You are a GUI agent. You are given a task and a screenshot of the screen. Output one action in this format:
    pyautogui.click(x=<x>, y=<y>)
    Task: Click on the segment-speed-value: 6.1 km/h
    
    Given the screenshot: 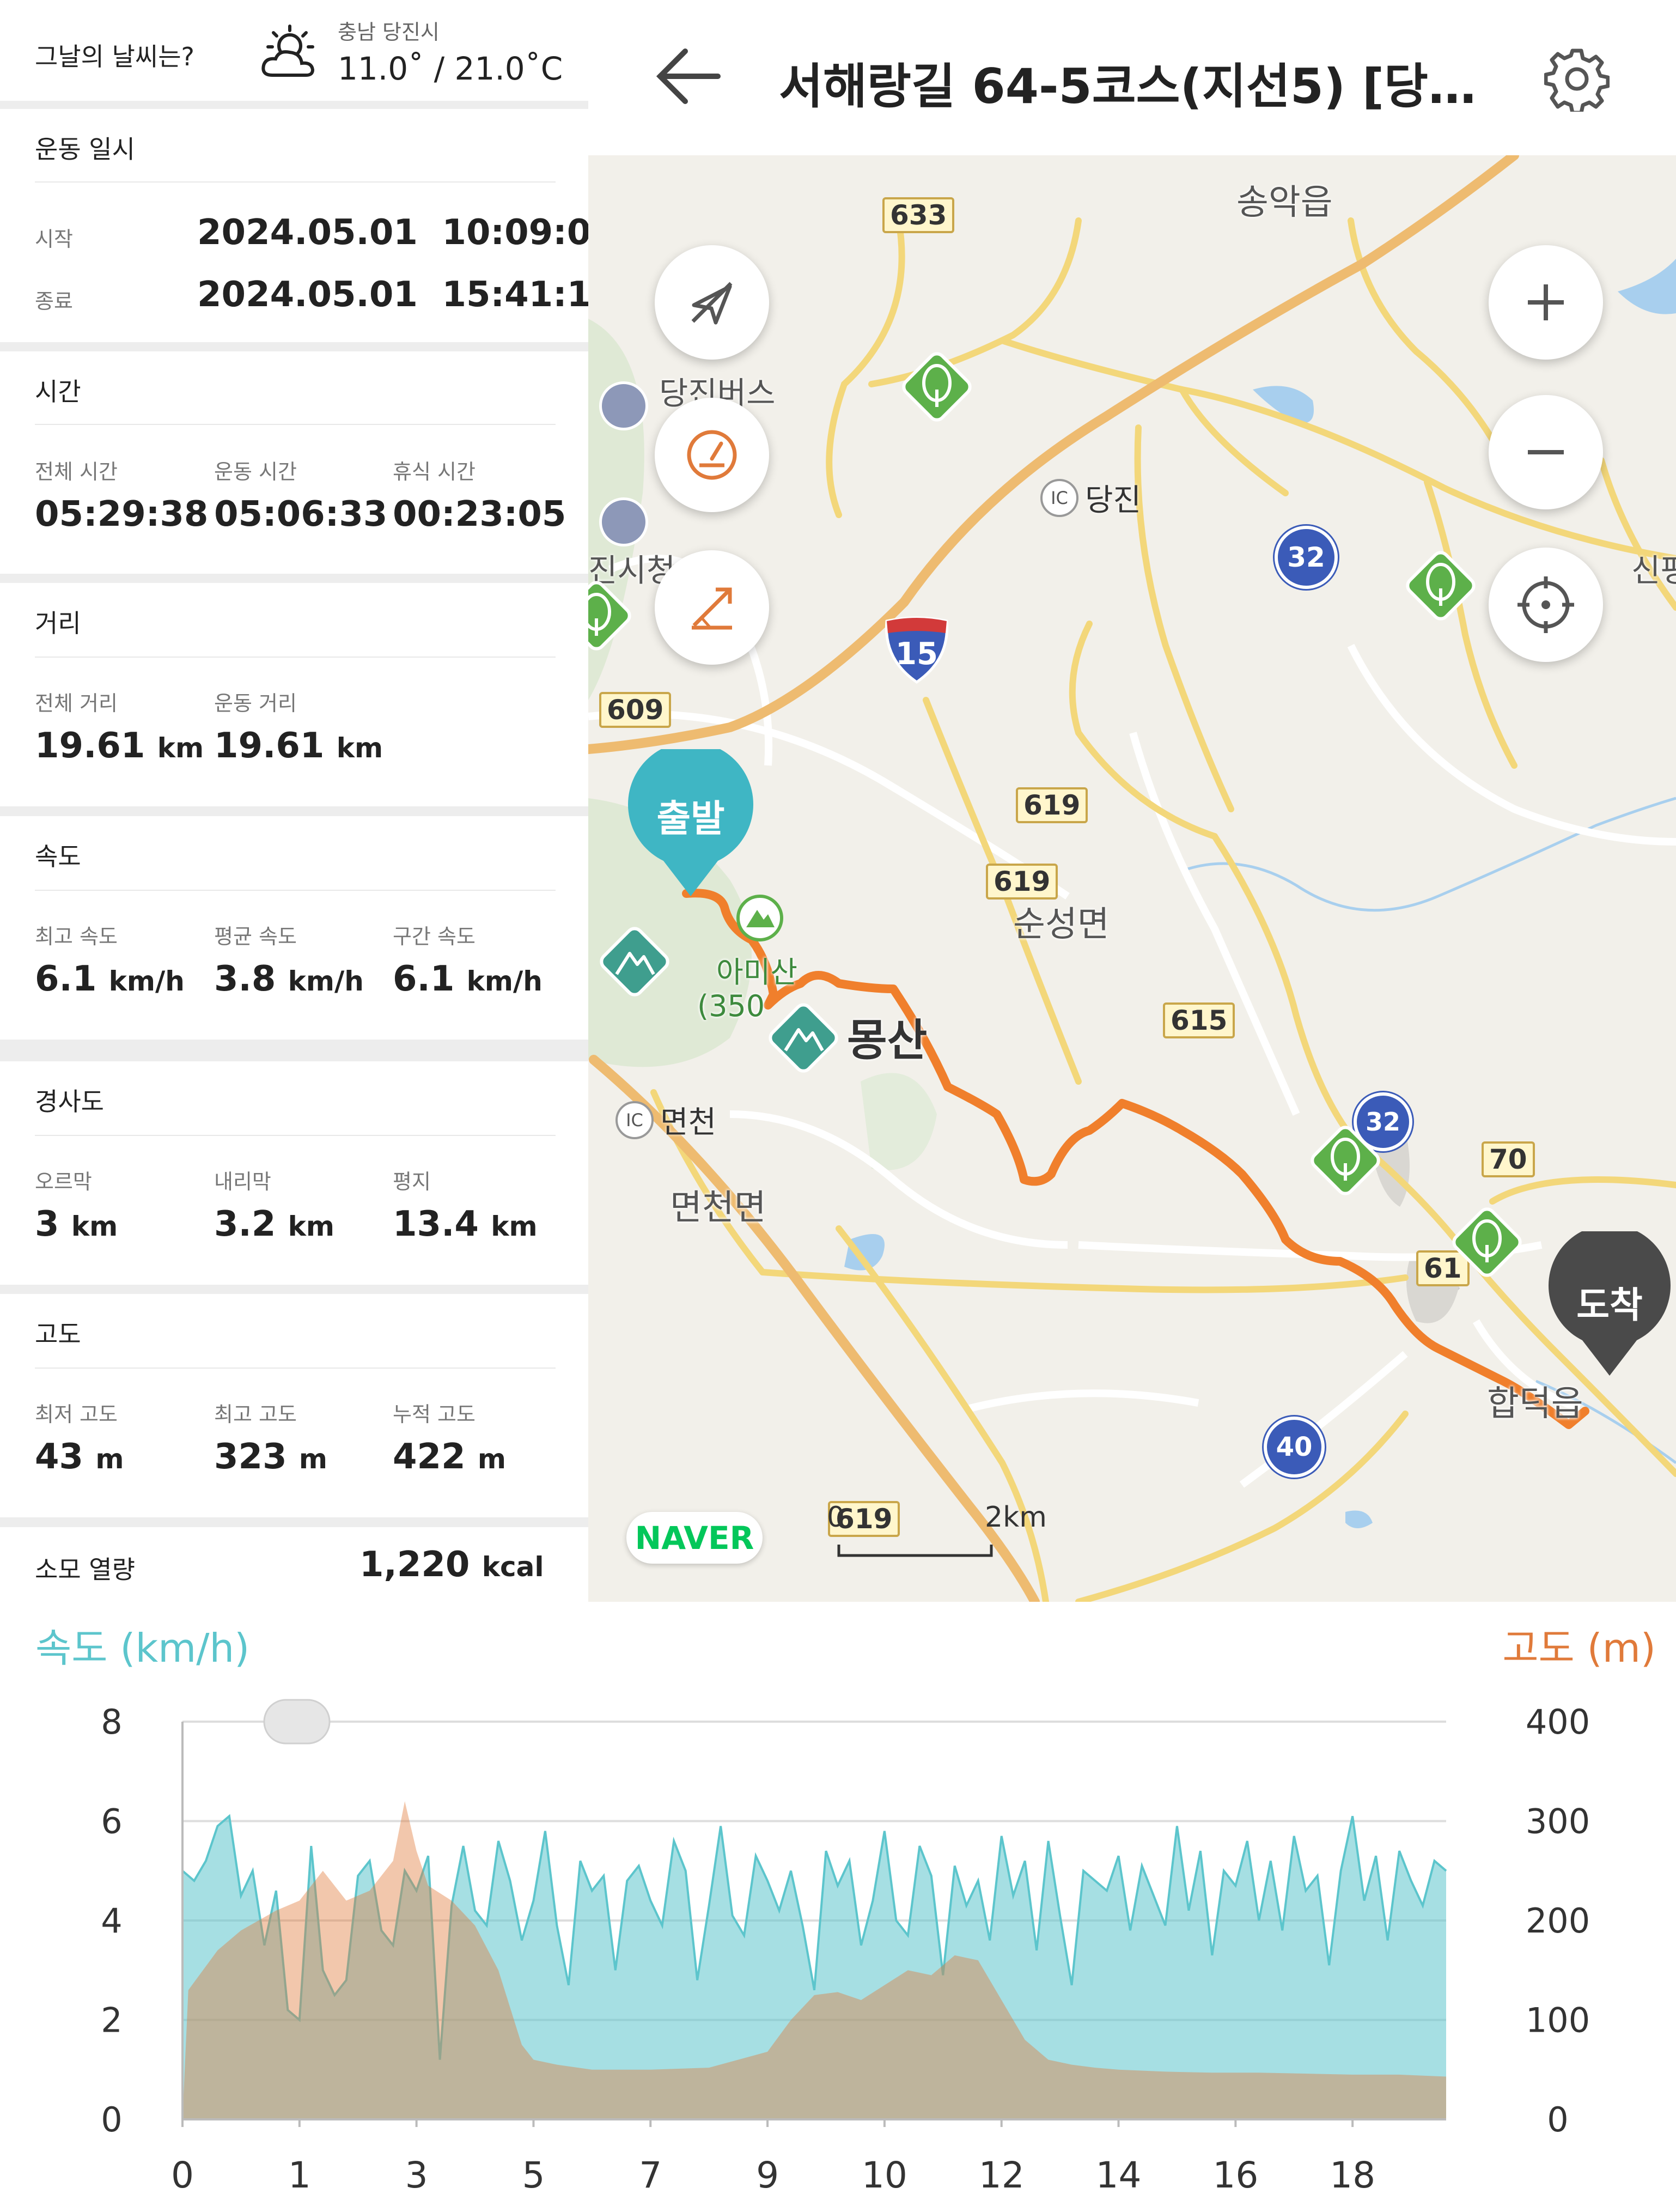 What is the action you would take?
    pyautogui.click(x=468, y=979)
    